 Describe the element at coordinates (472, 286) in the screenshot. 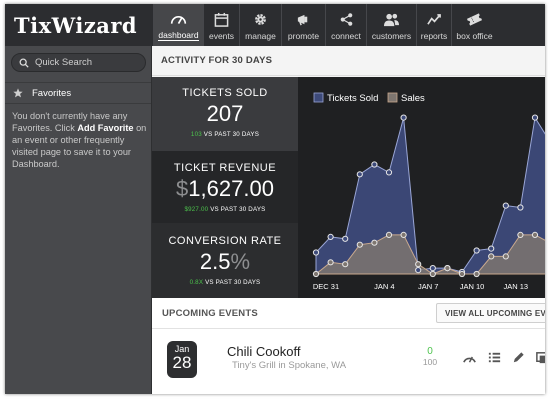

I see `x-tick-label: JAN 10` at that location.